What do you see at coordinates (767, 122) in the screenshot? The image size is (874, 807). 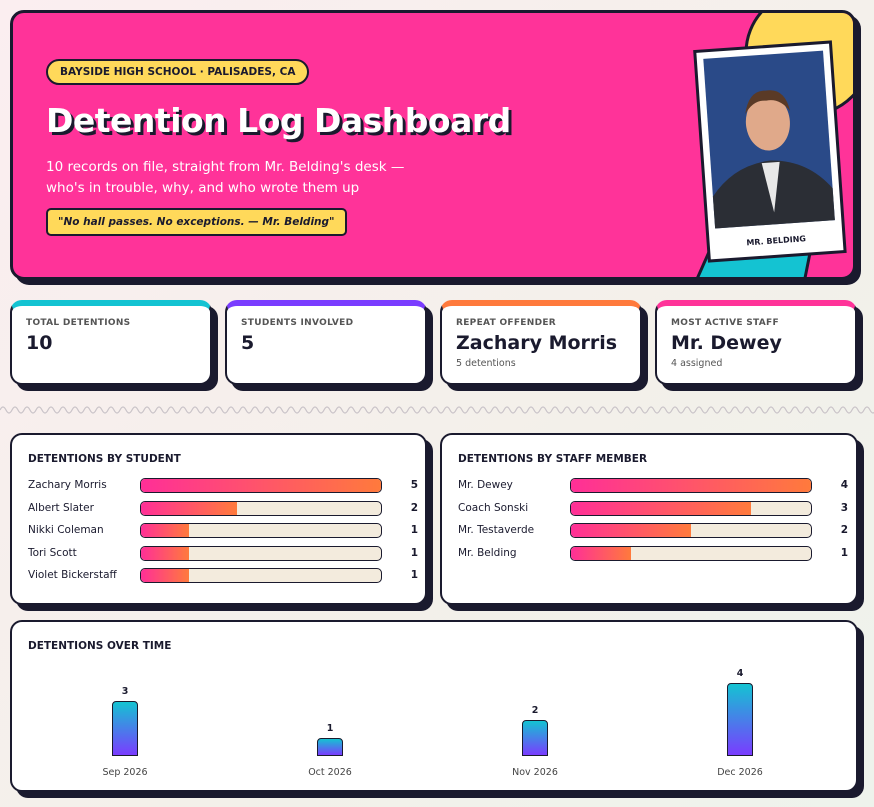 I see `photo-face` at bounding box center [767, 122].